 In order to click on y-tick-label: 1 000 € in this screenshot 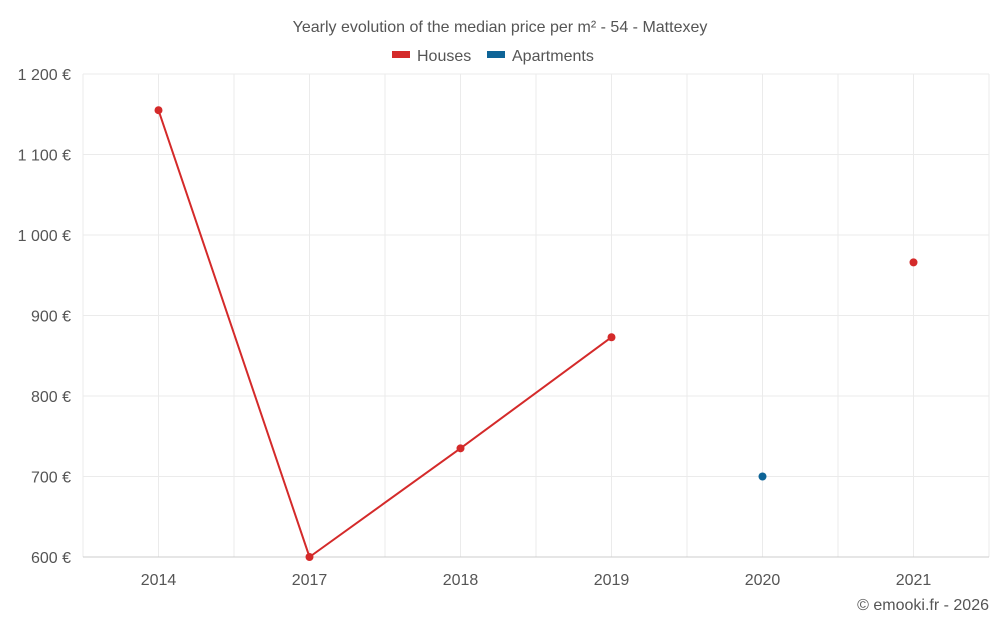, I will do `click(44, 236)`.